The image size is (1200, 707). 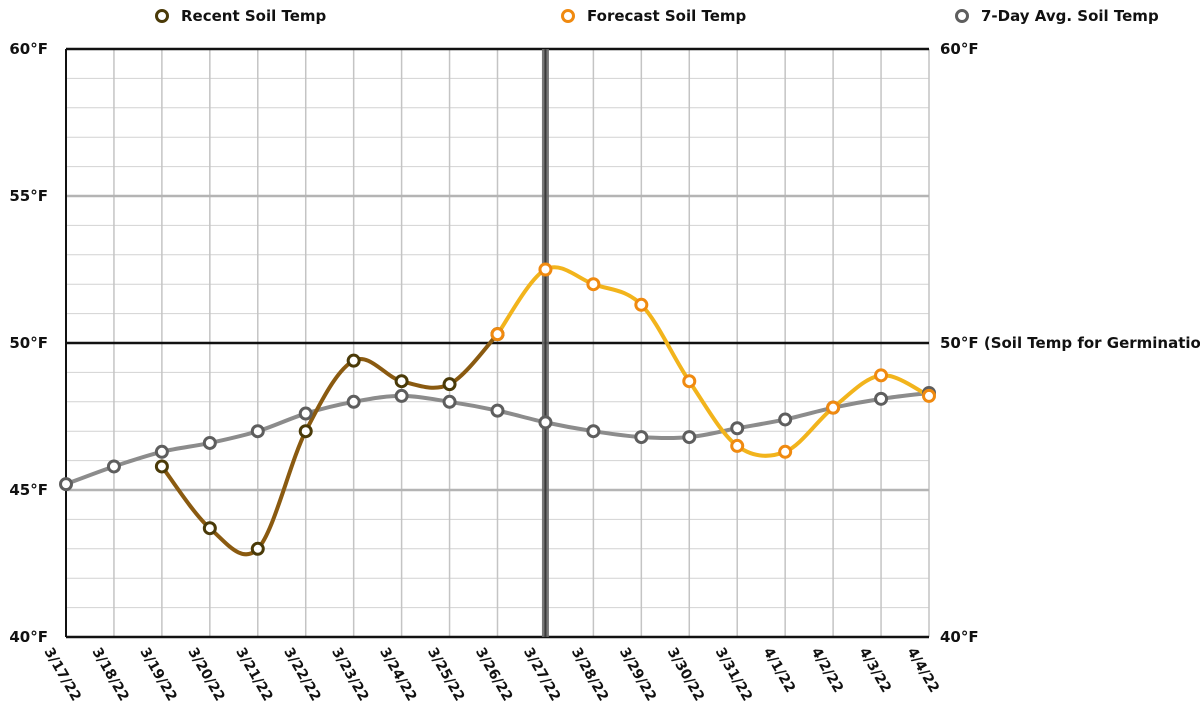 What do you see at coordinates (493, 674) in the screenshot?
I see `x-tick-label: 3/26/22` at bounding box center [493, 674].